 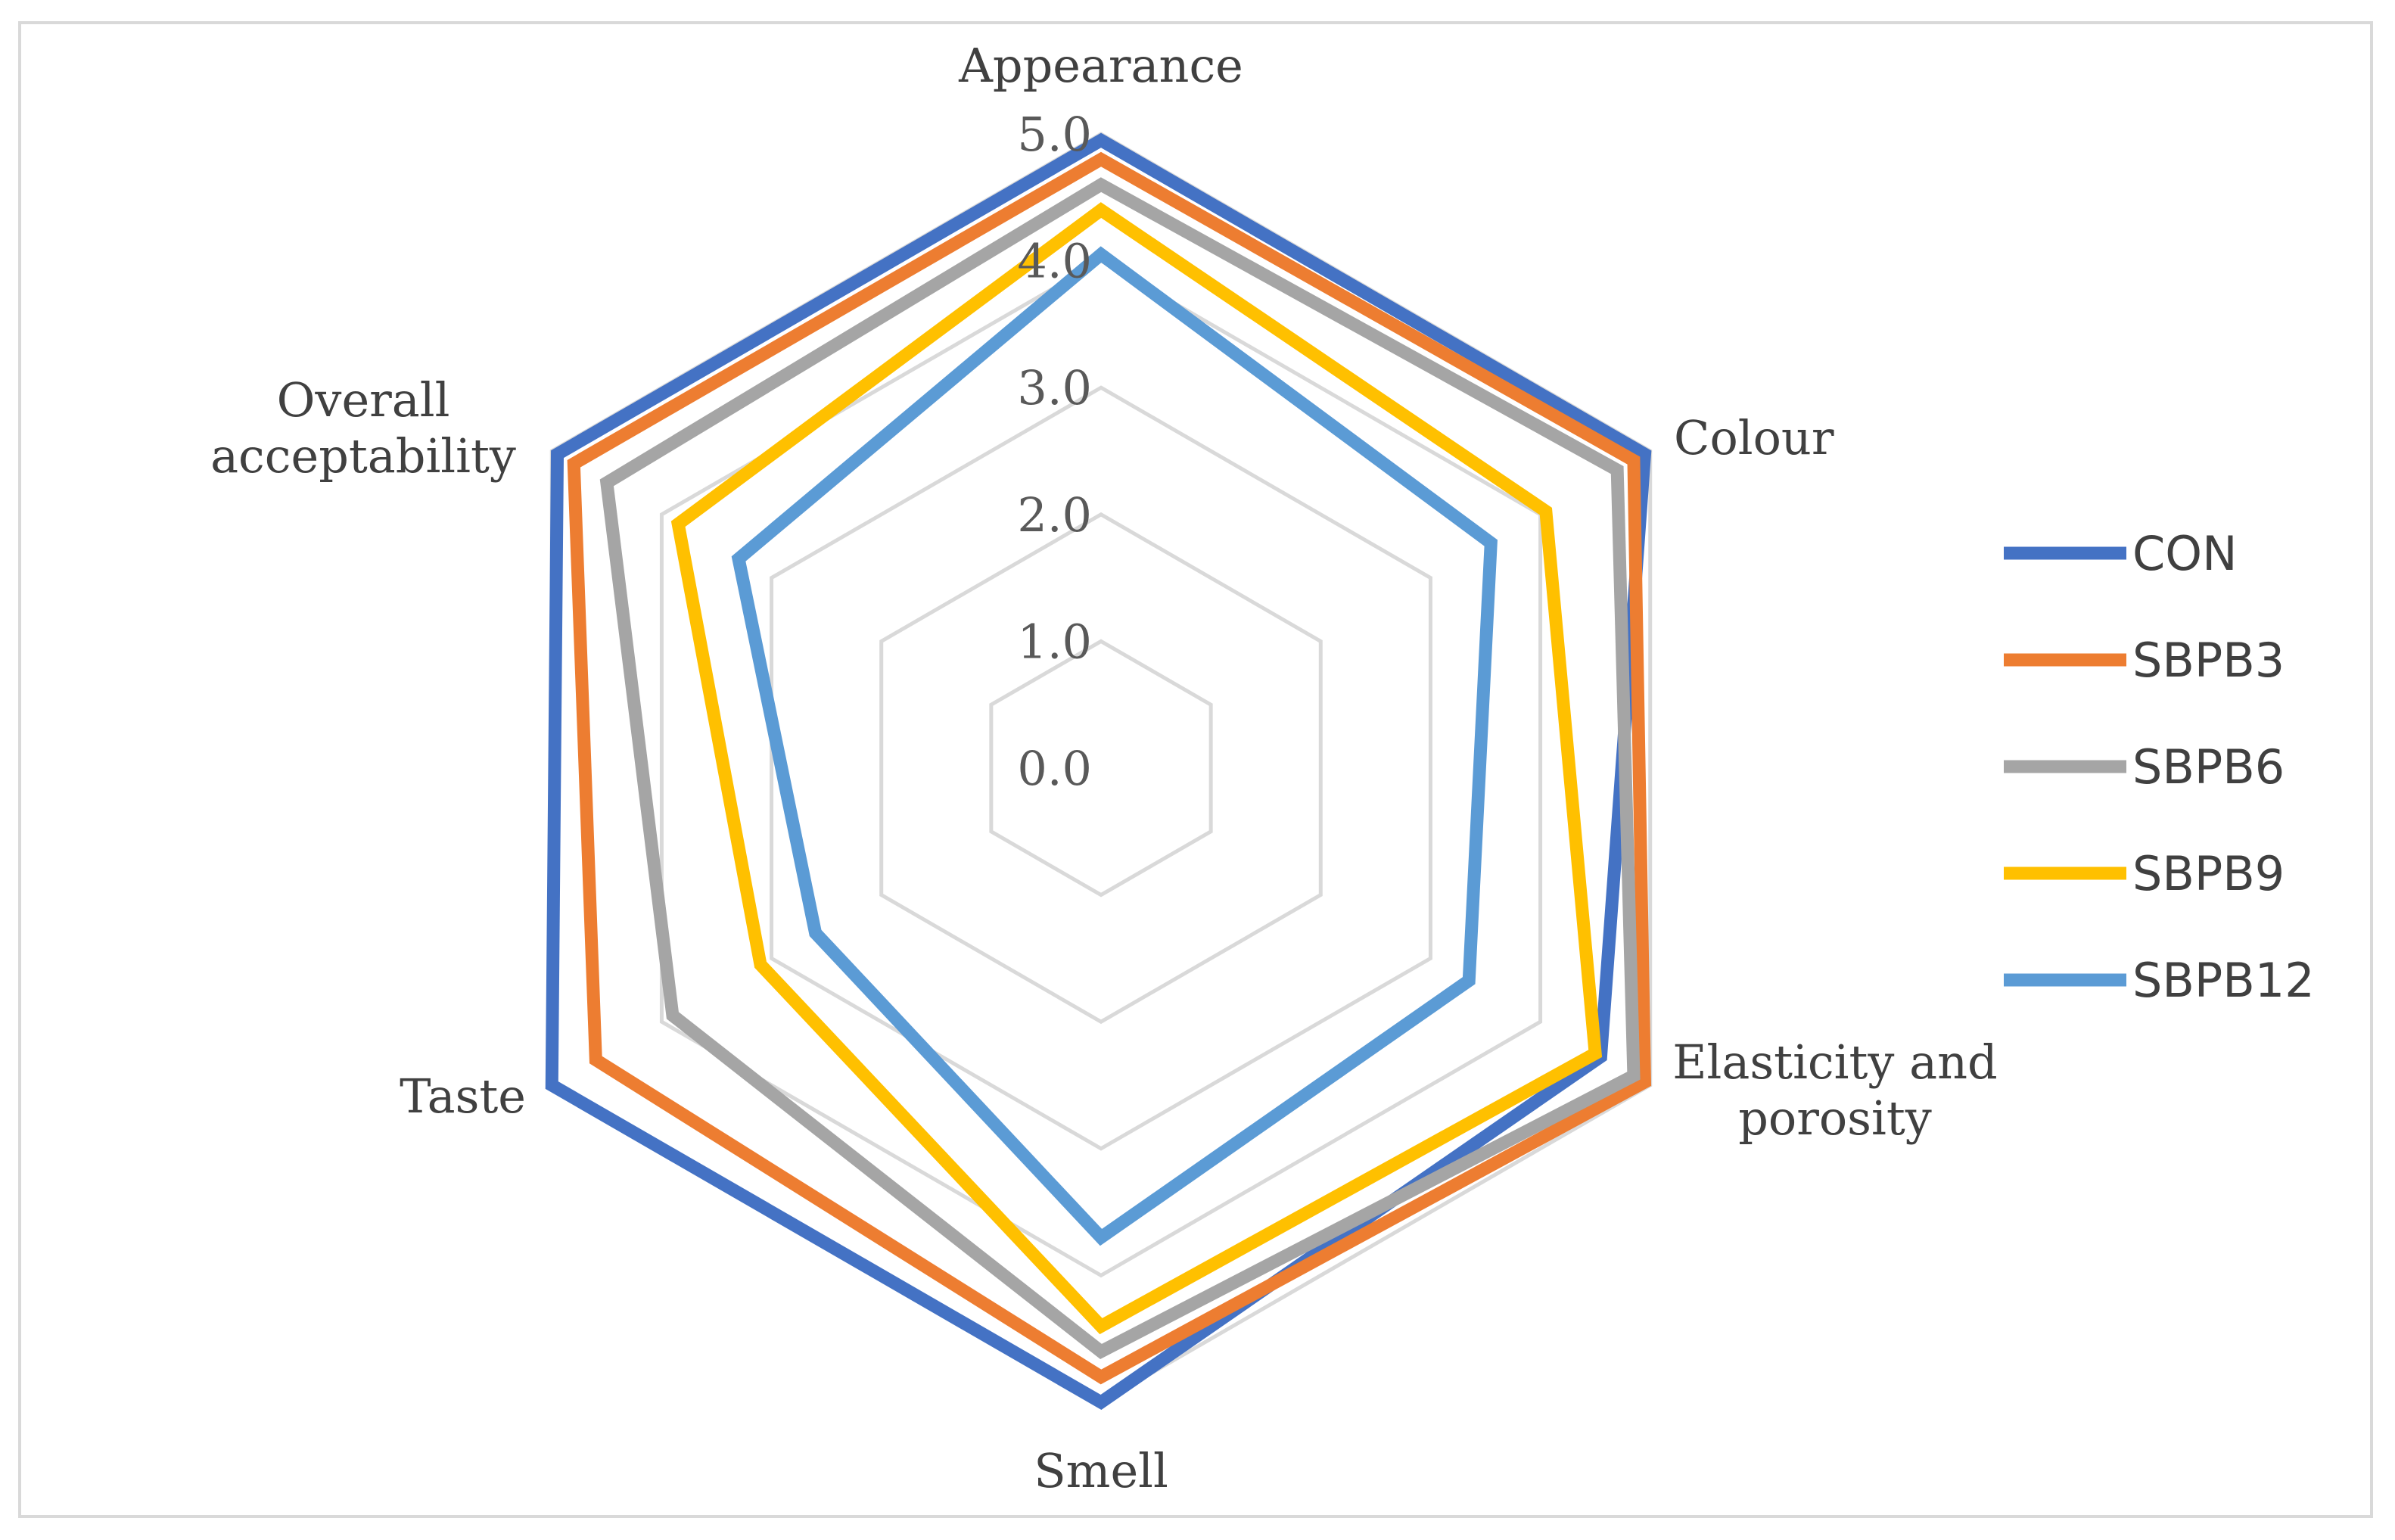 What do you see at coordinates (363, 428) in the screenshot?
I see `axis-label-overall-acceptability: Overall acceptability` at bounding box center [363, 428].